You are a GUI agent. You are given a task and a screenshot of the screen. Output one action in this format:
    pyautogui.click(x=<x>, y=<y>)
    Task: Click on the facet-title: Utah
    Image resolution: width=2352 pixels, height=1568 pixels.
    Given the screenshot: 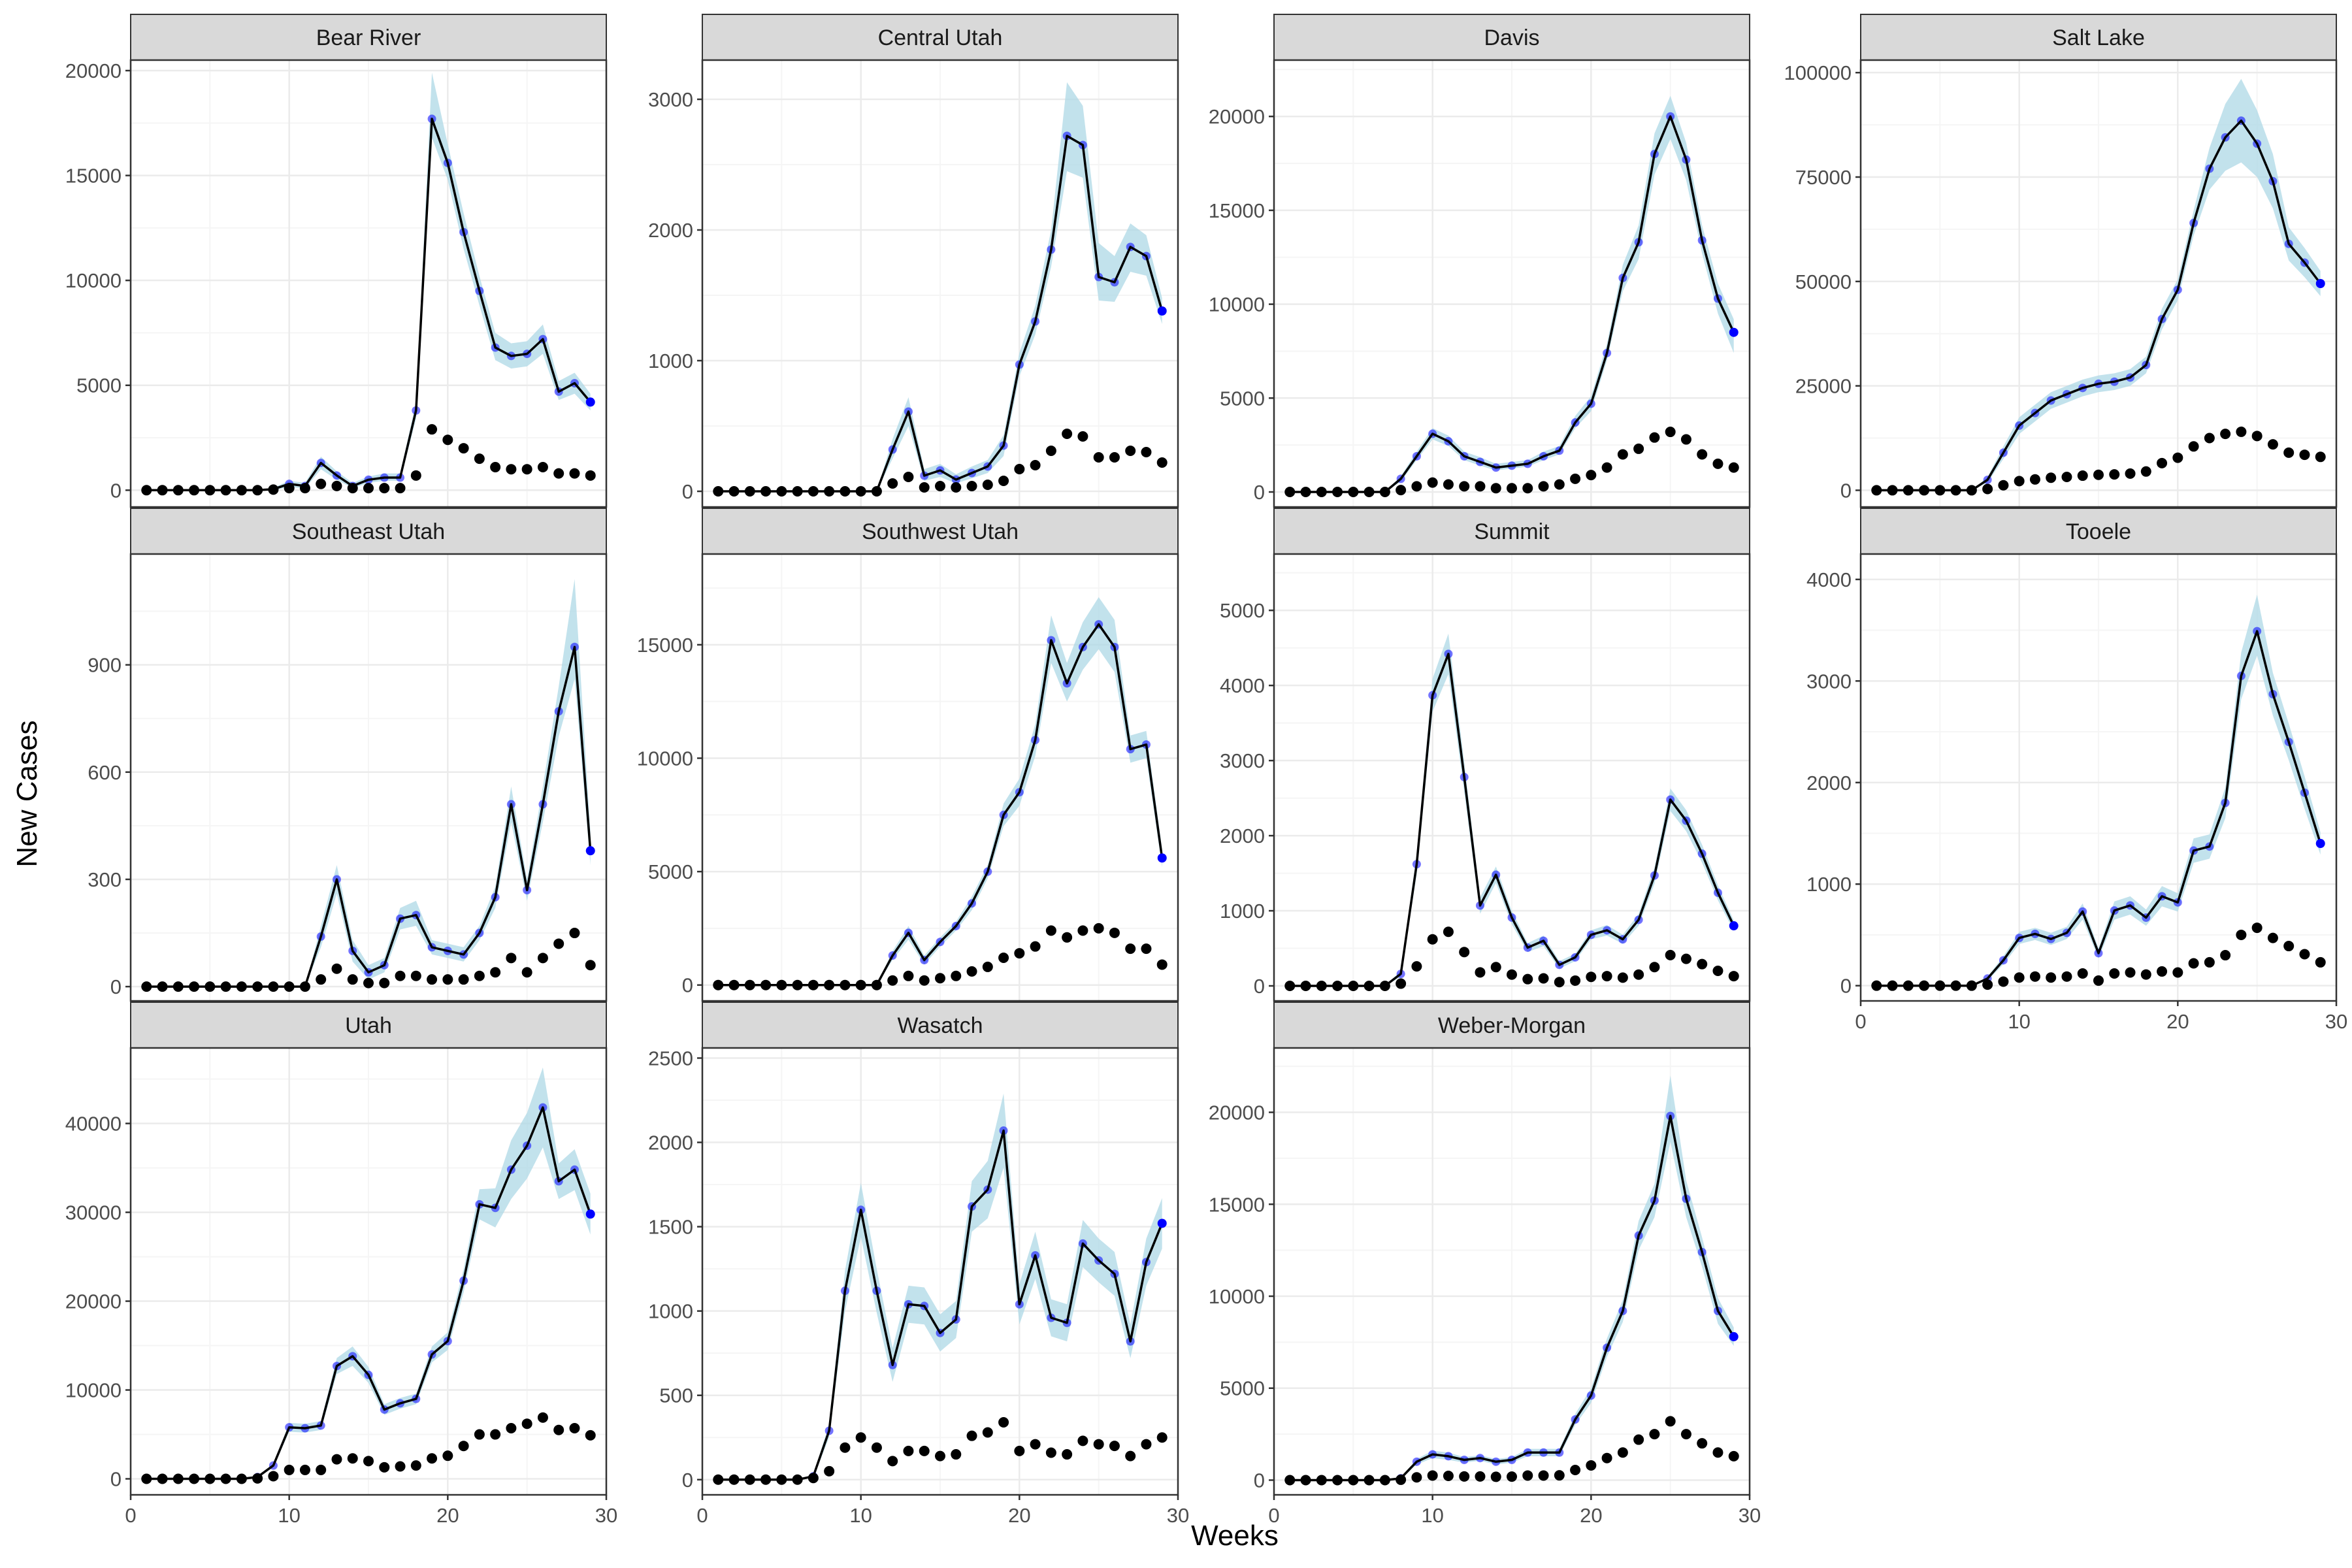 What is the action you would take?
    pyautogui.click(x=368, y=1025)
    